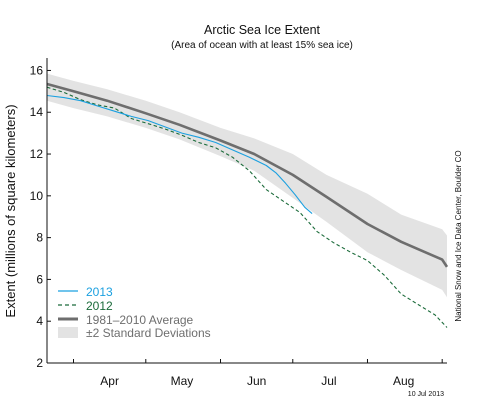  I want to click on y-tick-label: 6, so click(39, 279).